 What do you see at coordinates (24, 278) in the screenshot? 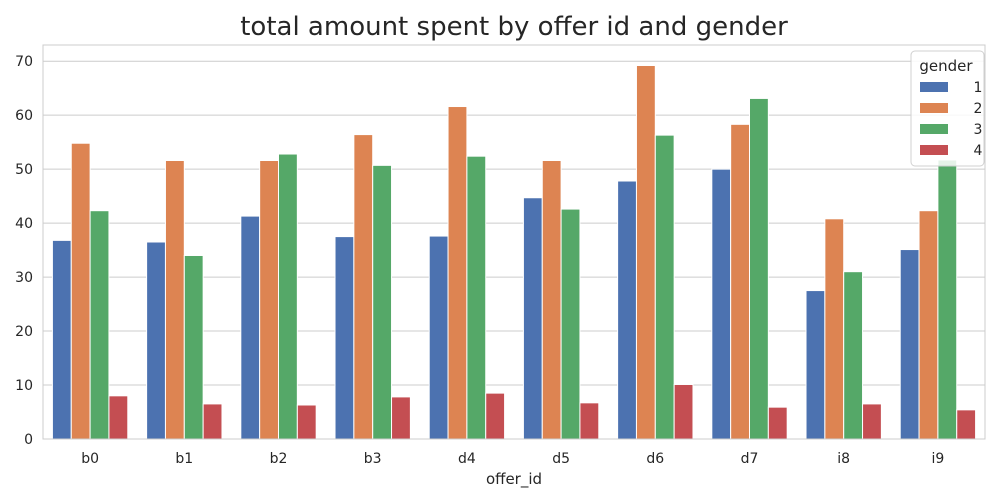
I see `y-tick-label: 30` at bounding box center [24, 278].